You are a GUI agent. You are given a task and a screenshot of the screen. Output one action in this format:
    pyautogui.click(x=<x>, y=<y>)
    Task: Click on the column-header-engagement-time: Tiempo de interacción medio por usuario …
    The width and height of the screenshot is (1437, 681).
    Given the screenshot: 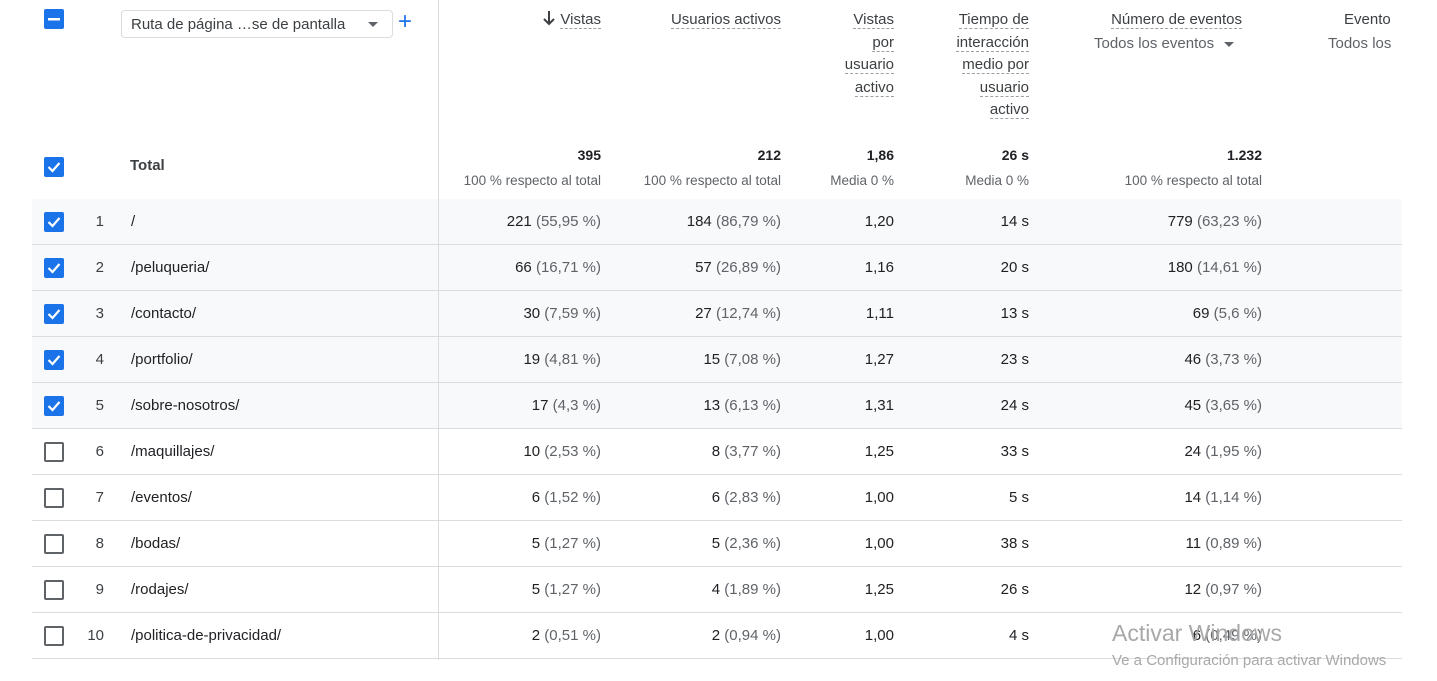 What is the action you would take?
    pyautogui.click(x=970, y=65)
    